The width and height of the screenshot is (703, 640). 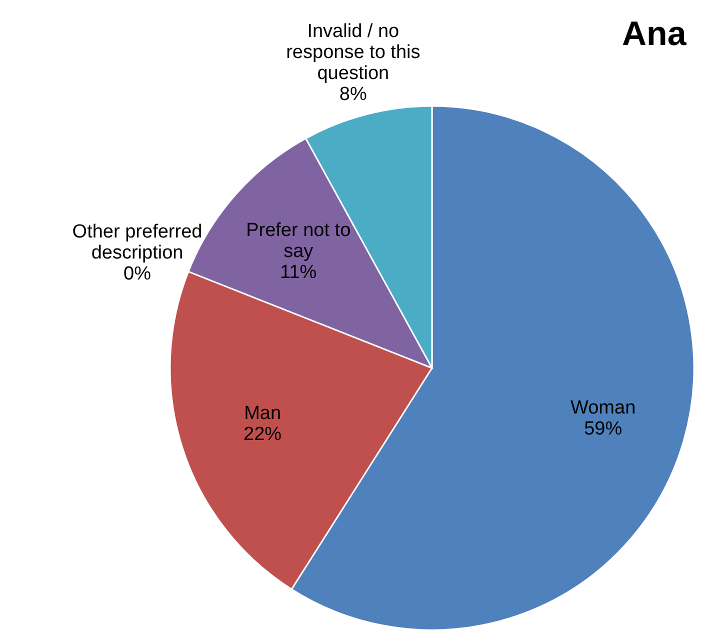 What do you see at coordinates (353, 52) in the screenshot?
I see `slice-label: Invalid / no response to this question` at bounding box center [353, 52].